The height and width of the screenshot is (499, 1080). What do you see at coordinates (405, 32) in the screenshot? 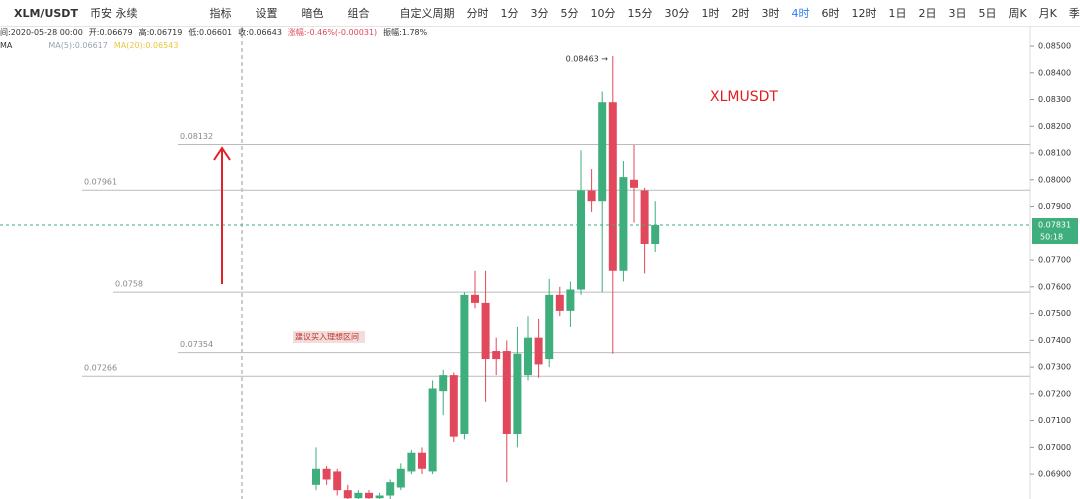
I see `amplitude: 振幅:1.78%` at bounding box center [405, 32].